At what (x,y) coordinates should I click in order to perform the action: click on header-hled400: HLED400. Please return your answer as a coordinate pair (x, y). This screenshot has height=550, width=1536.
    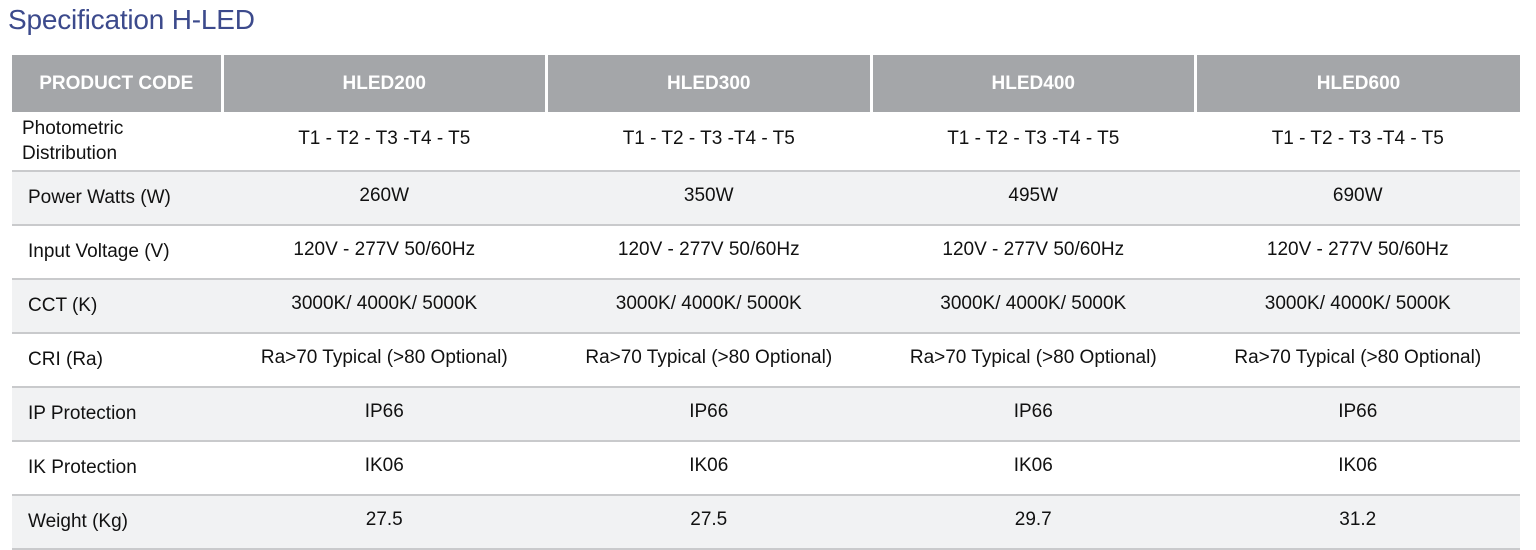
    Looking at the image, I should click on (1032, 83).